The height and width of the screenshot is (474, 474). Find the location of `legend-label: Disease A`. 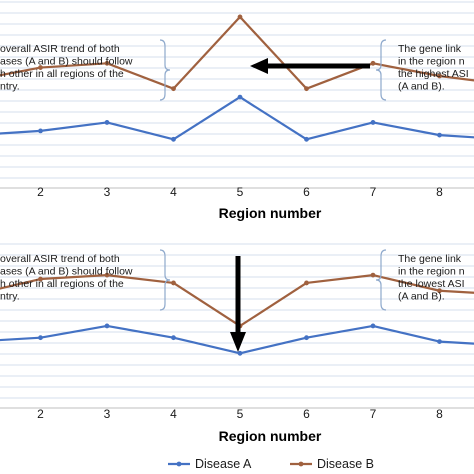

legend-label: Disease A is located at coordinates (223, 464).